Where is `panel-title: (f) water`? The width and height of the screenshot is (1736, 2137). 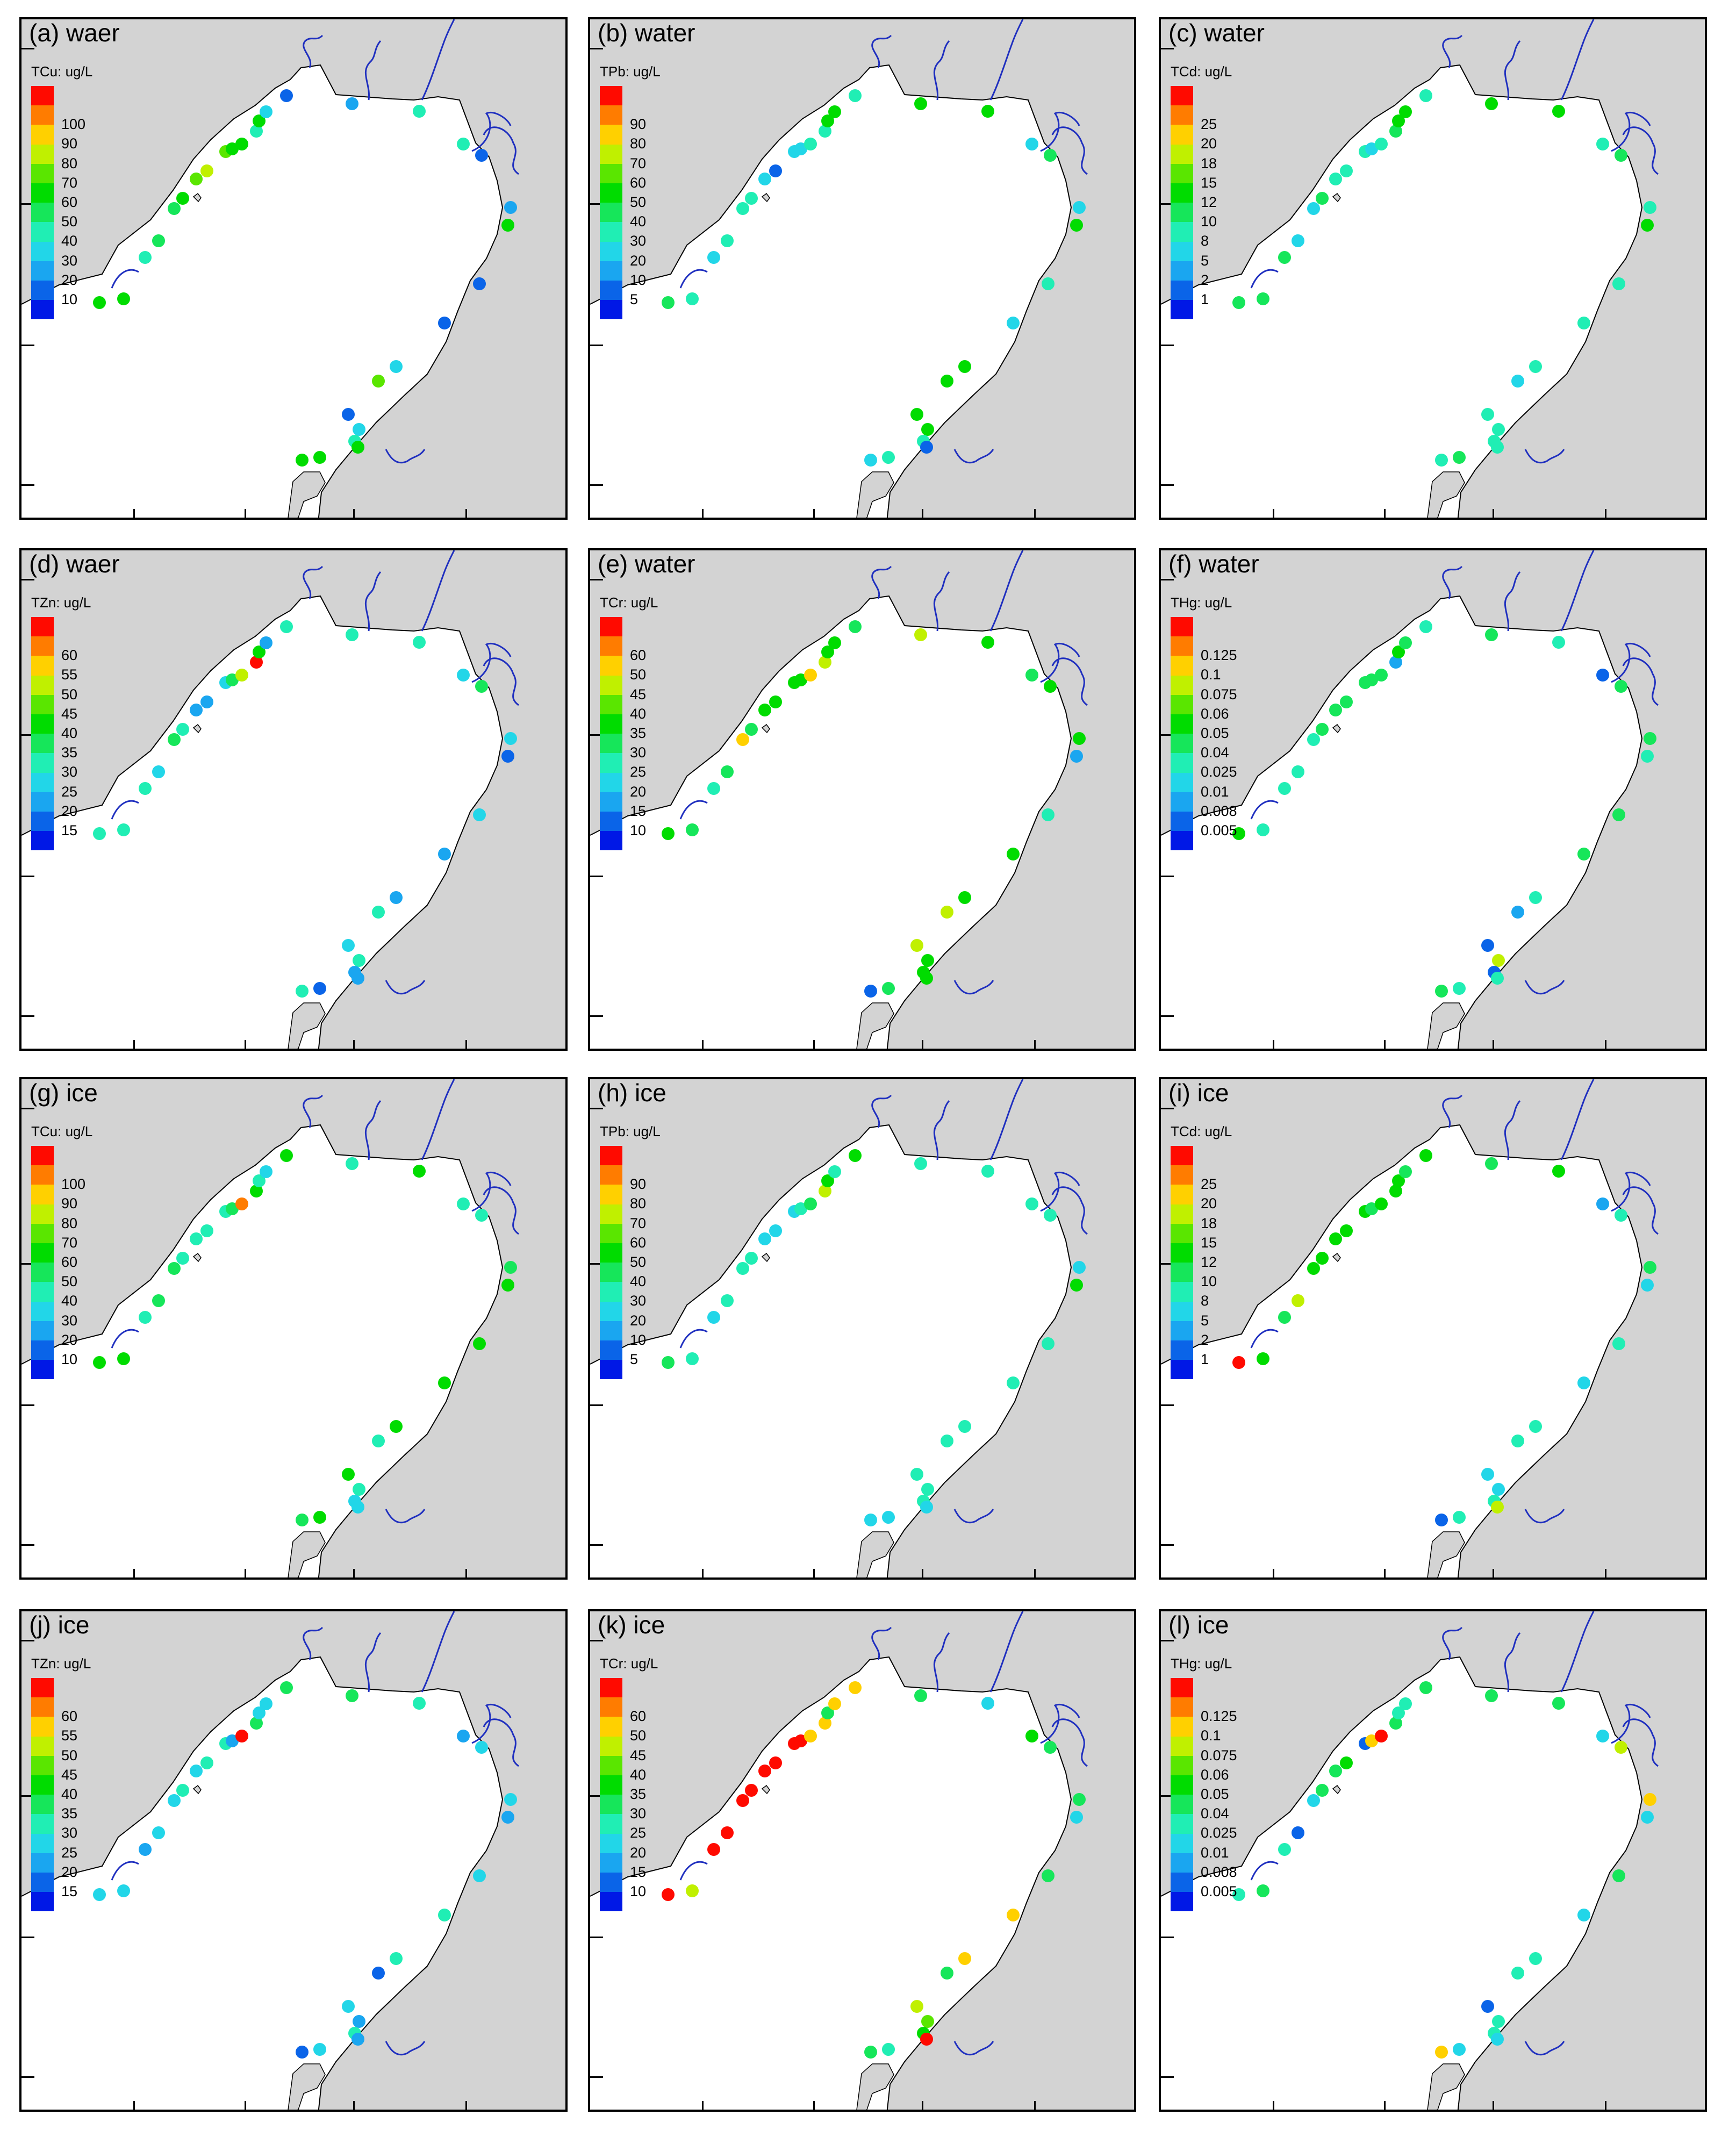
panel-title: (f) water is located at coordinates (1213, 564).